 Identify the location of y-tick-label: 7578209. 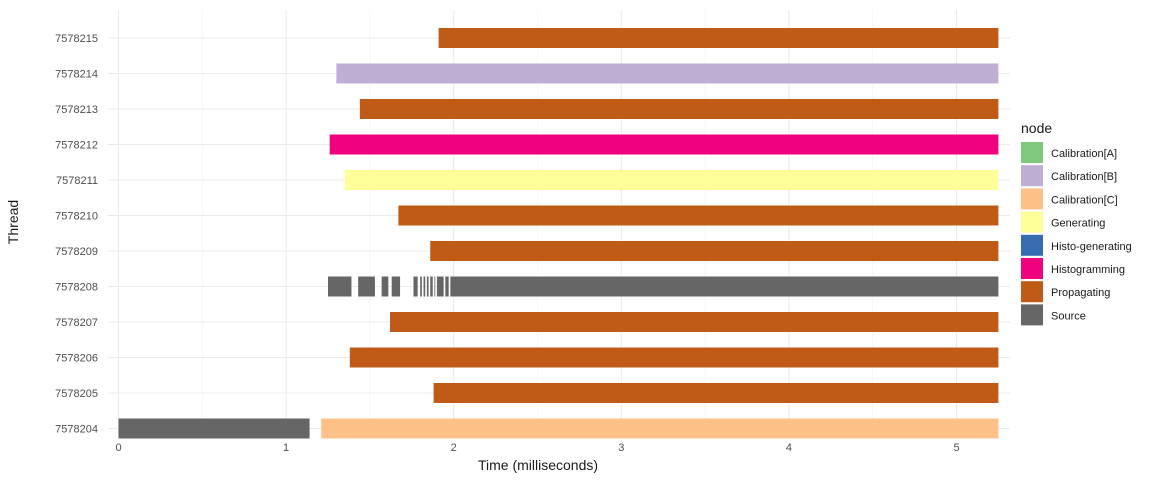
(76, 252).